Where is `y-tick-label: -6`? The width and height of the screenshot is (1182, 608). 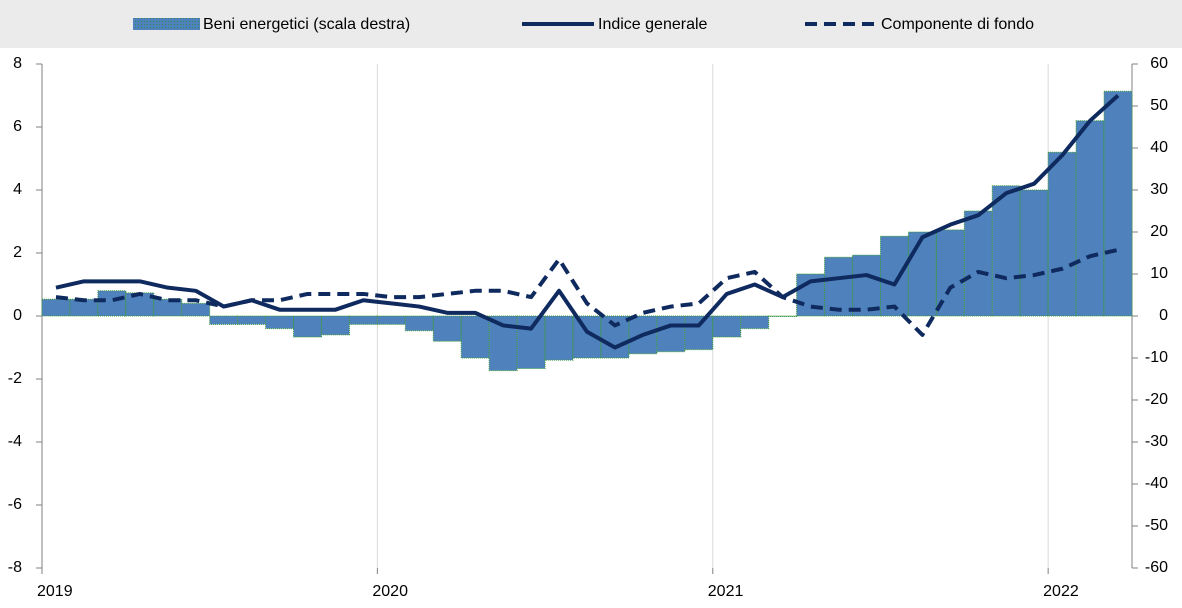 y-tick-label: -6 is located at coordinates (15, 504).